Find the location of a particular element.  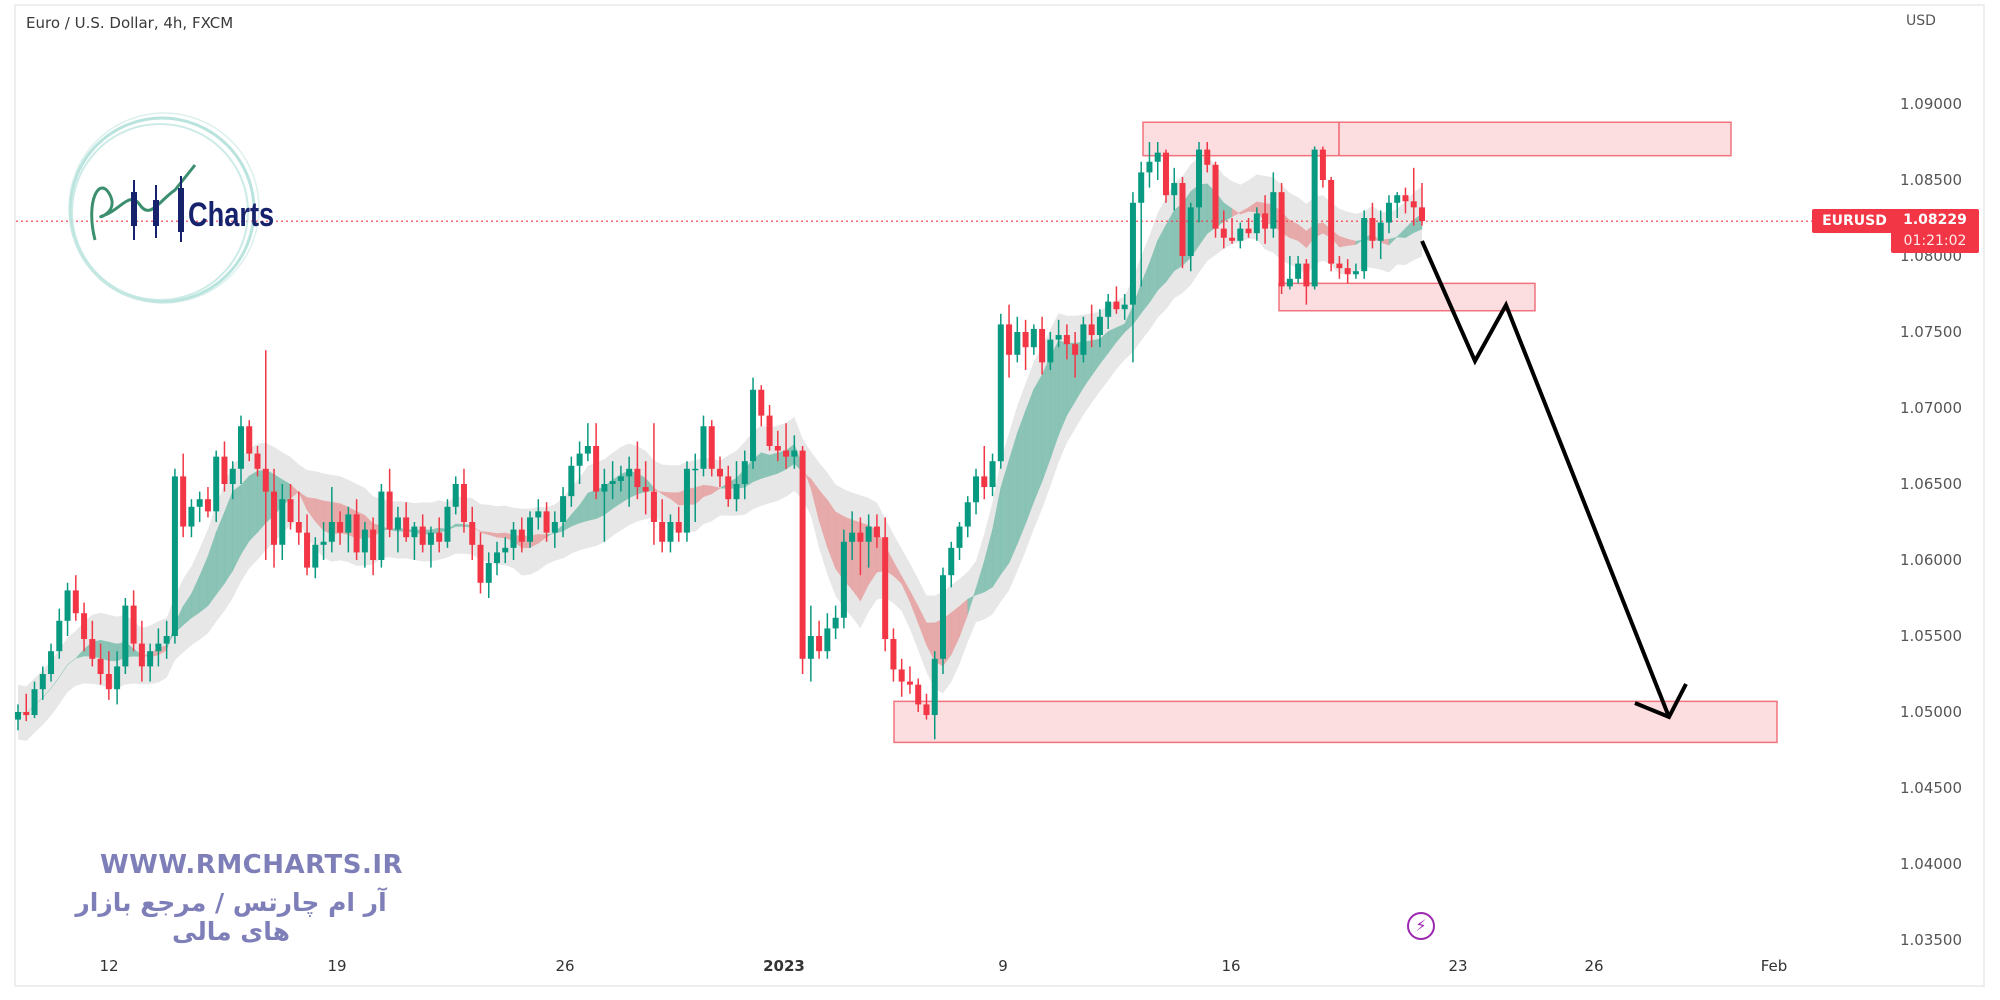

chart-title: Euro / U.S. Dollar, 4h, FXCM is located at coordinates (130, 23).